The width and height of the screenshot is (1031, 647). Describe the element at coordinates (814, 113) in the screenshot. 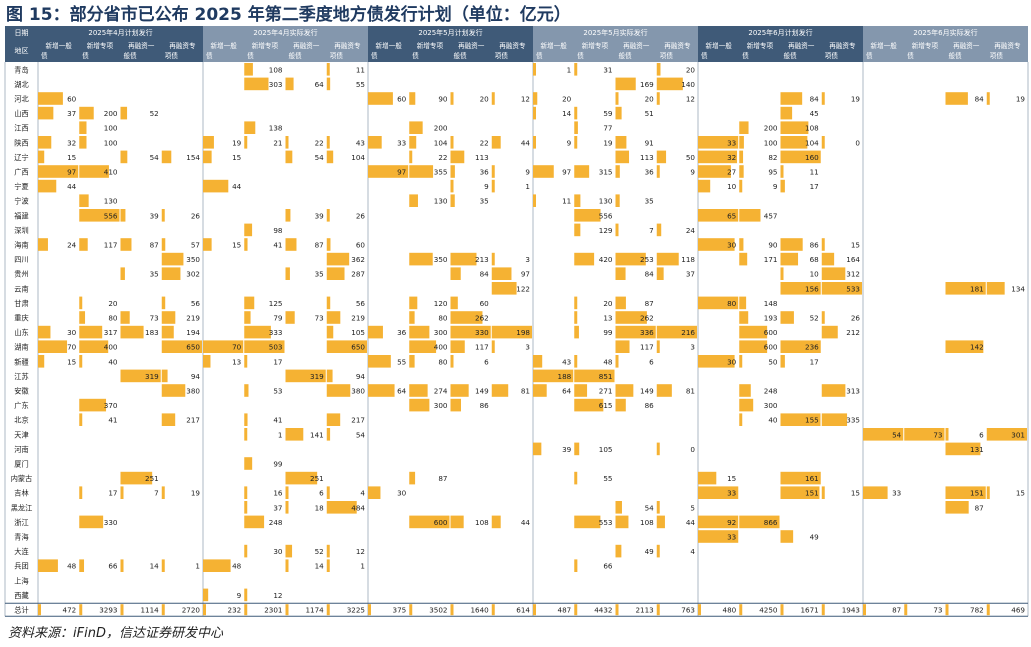

I see `data-label: 45` at that location.